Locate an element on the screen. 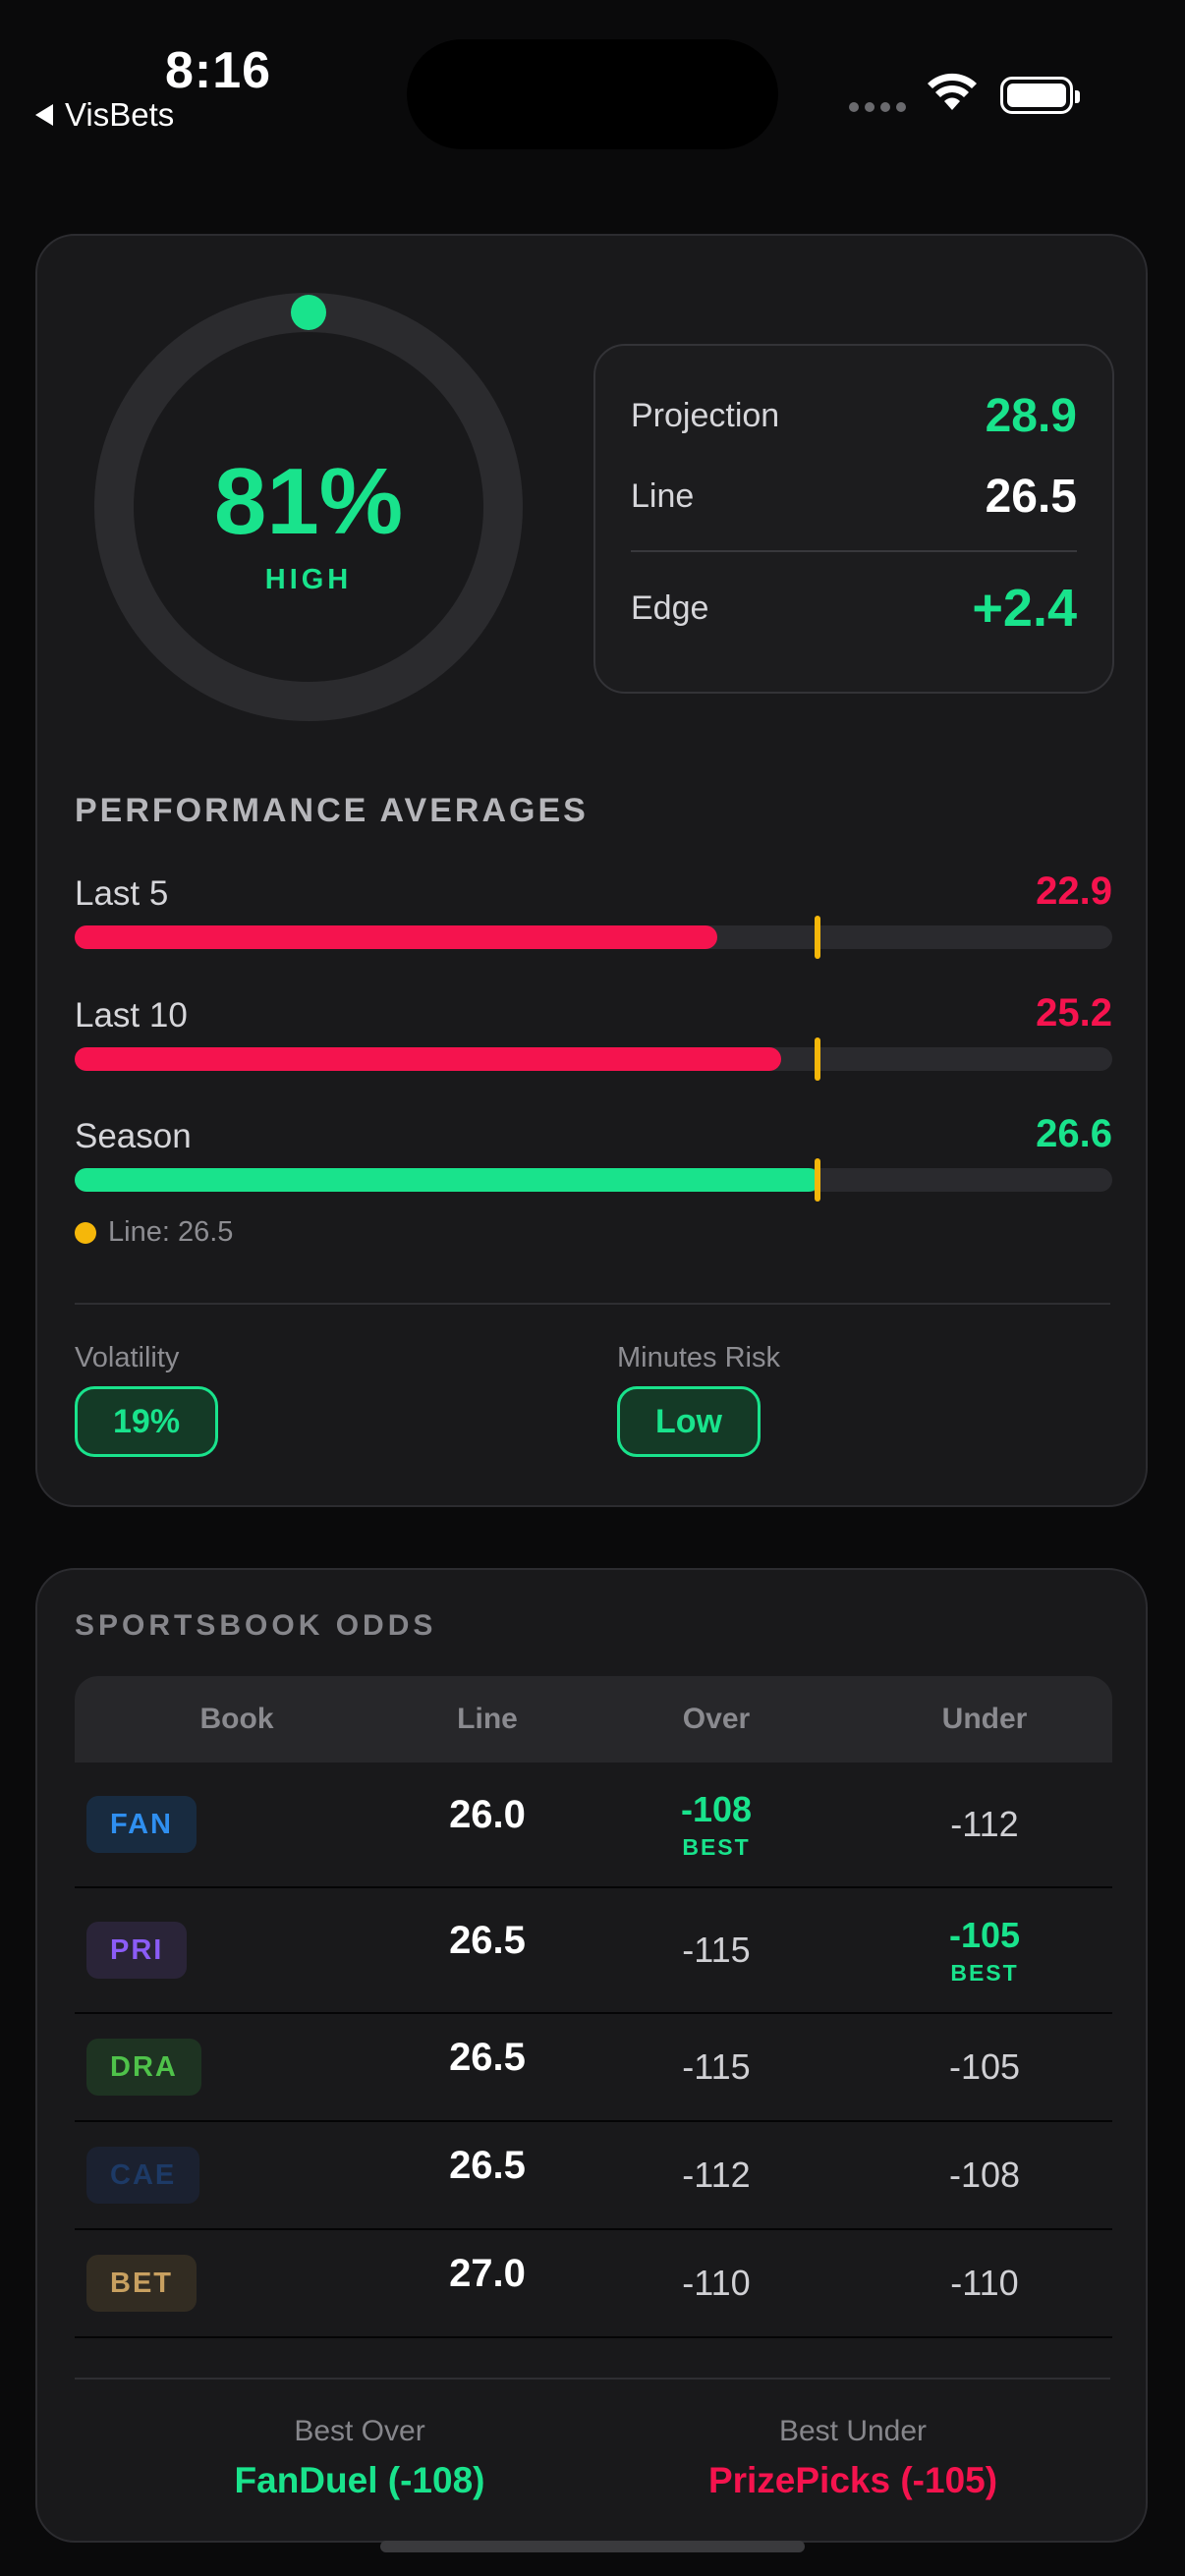  edge-value: +2.4 is located at coordinates (1025, 608).